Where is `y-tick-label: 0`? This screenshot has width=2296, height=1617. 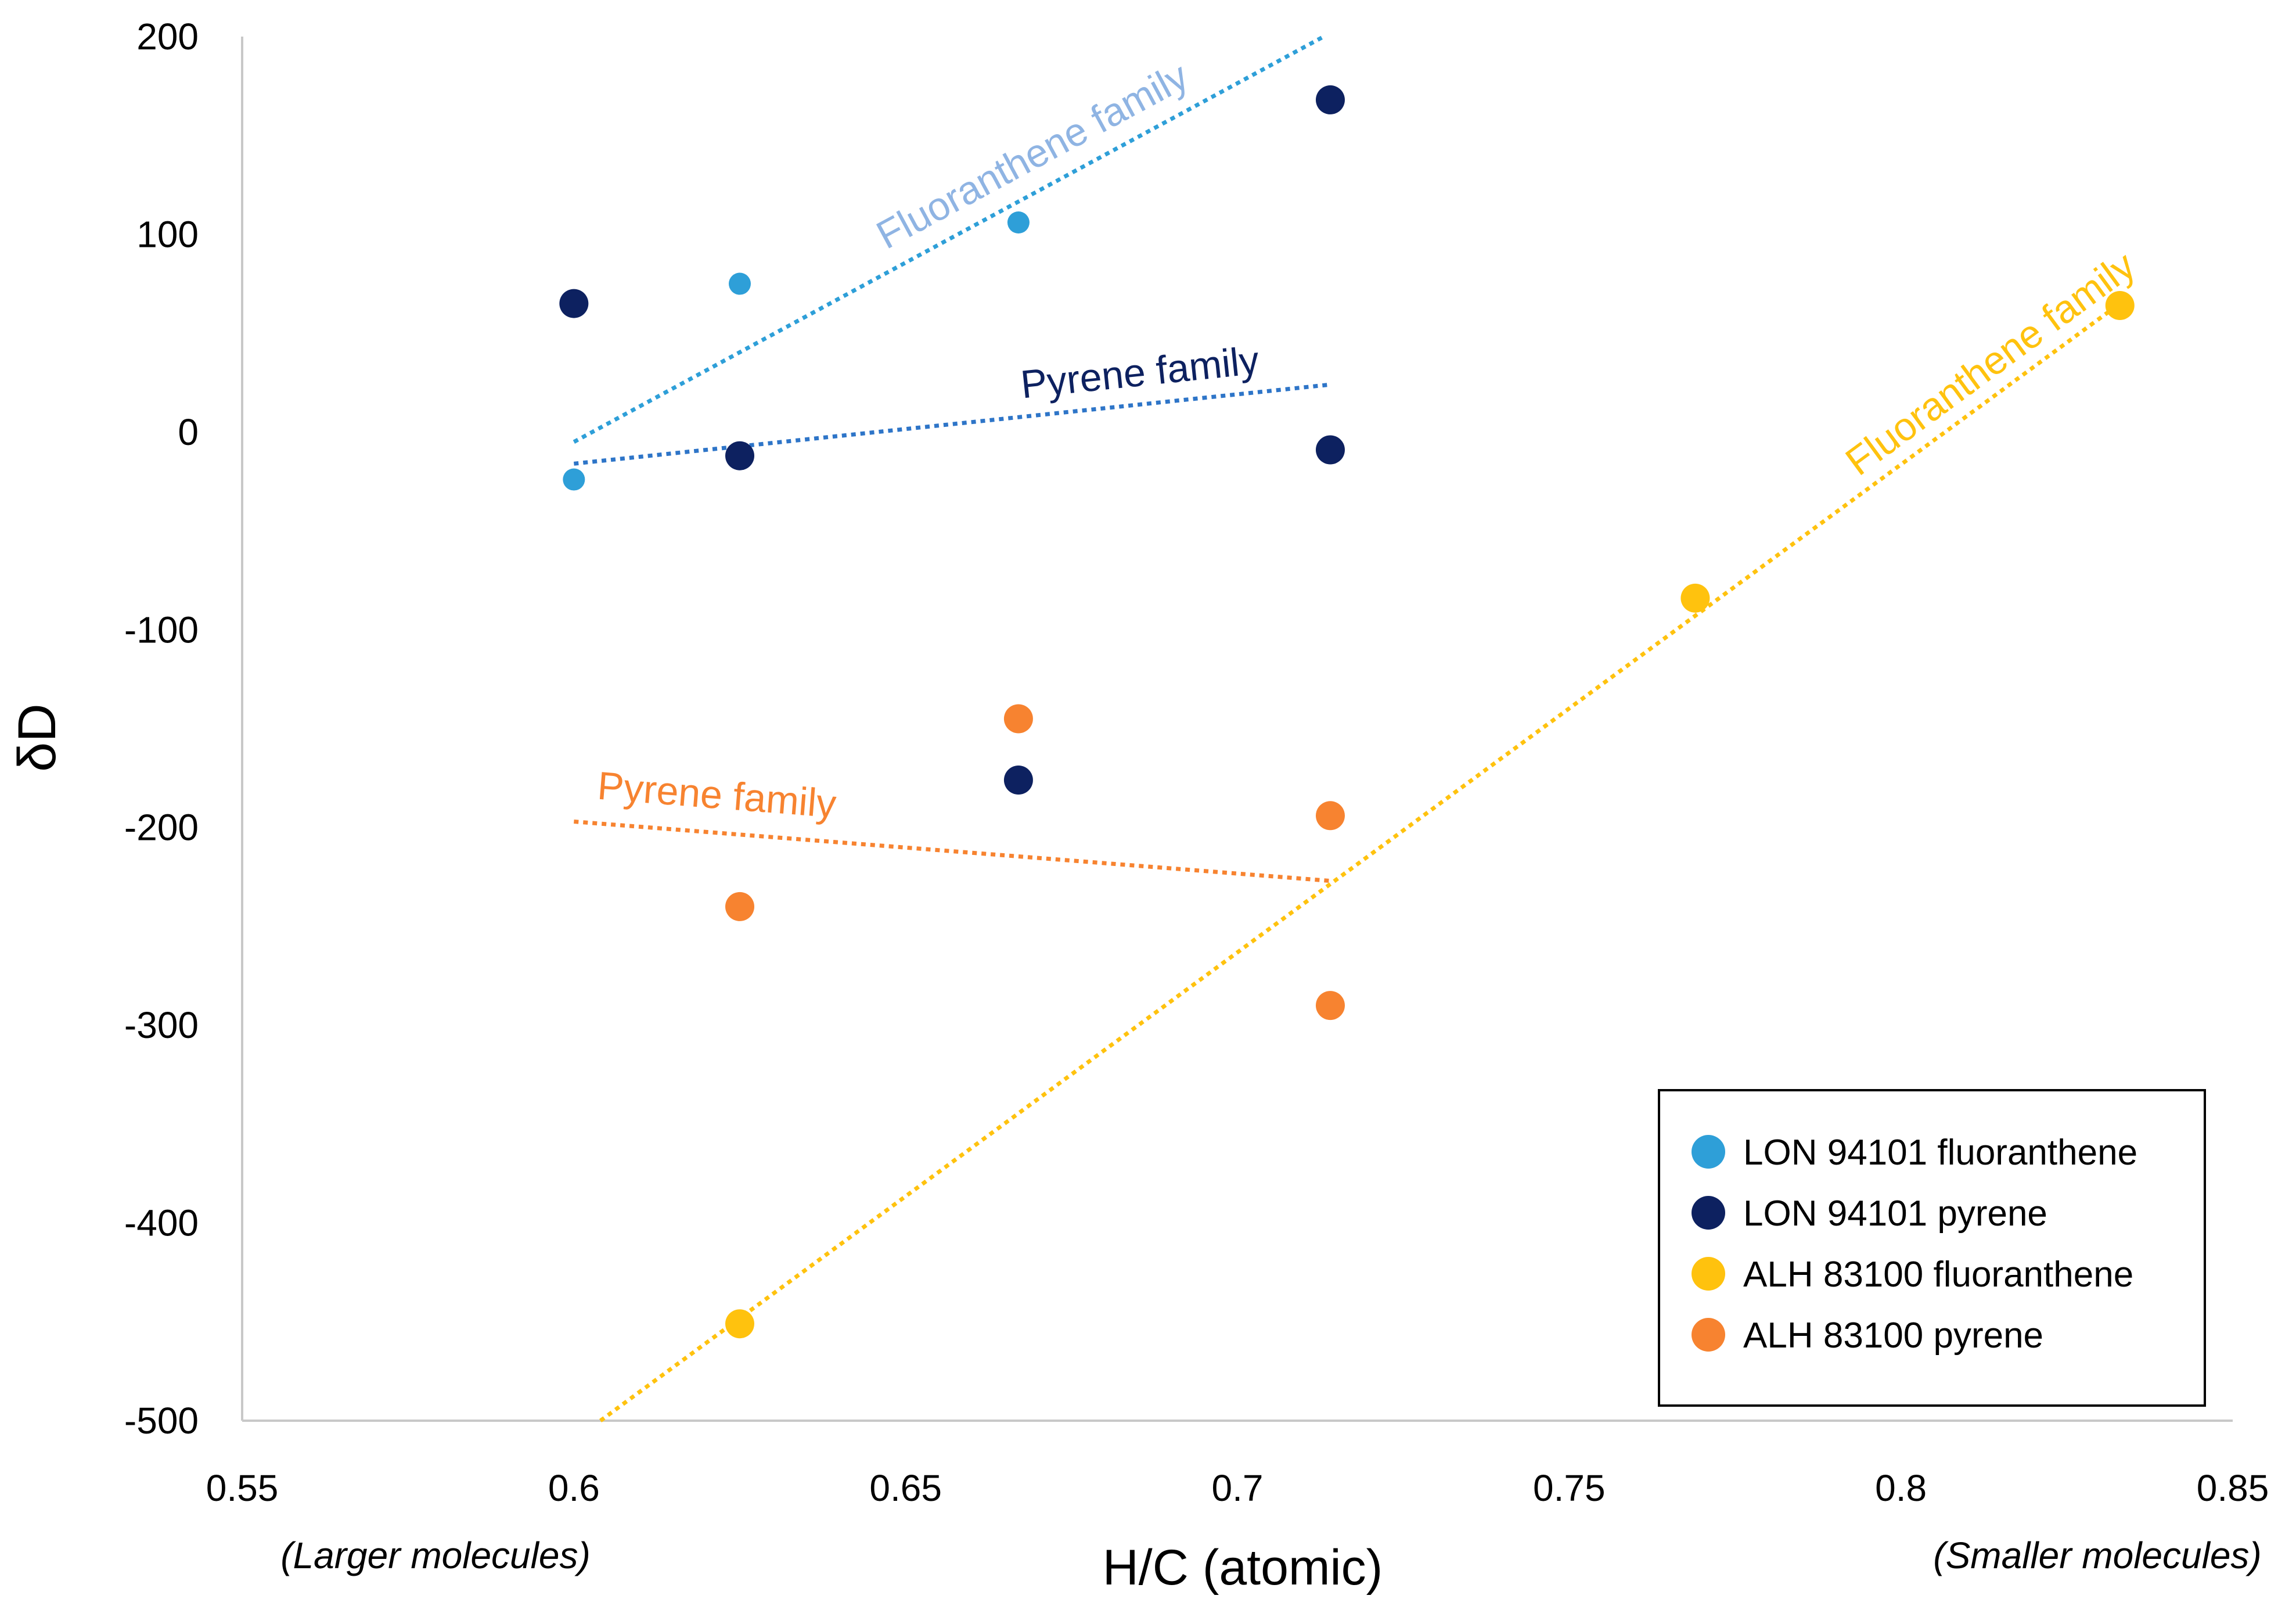 y-tick-label: 0 is located at coordinates (188, 432).